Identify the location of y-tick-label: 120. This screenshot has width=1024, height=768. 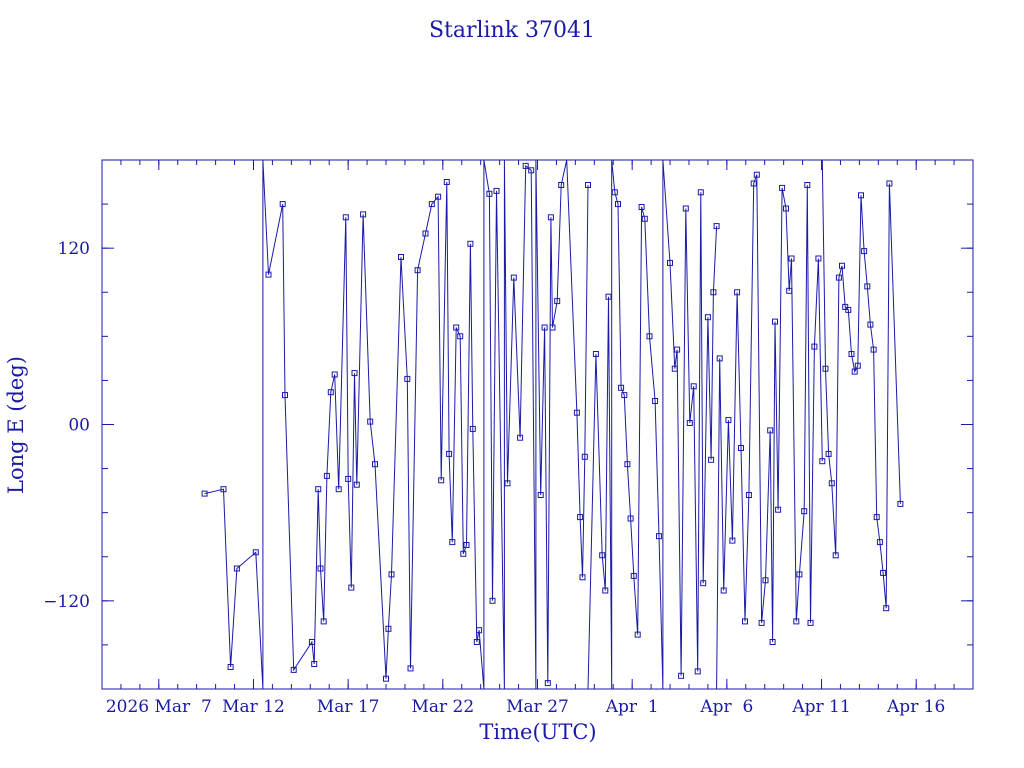
(74, 249).